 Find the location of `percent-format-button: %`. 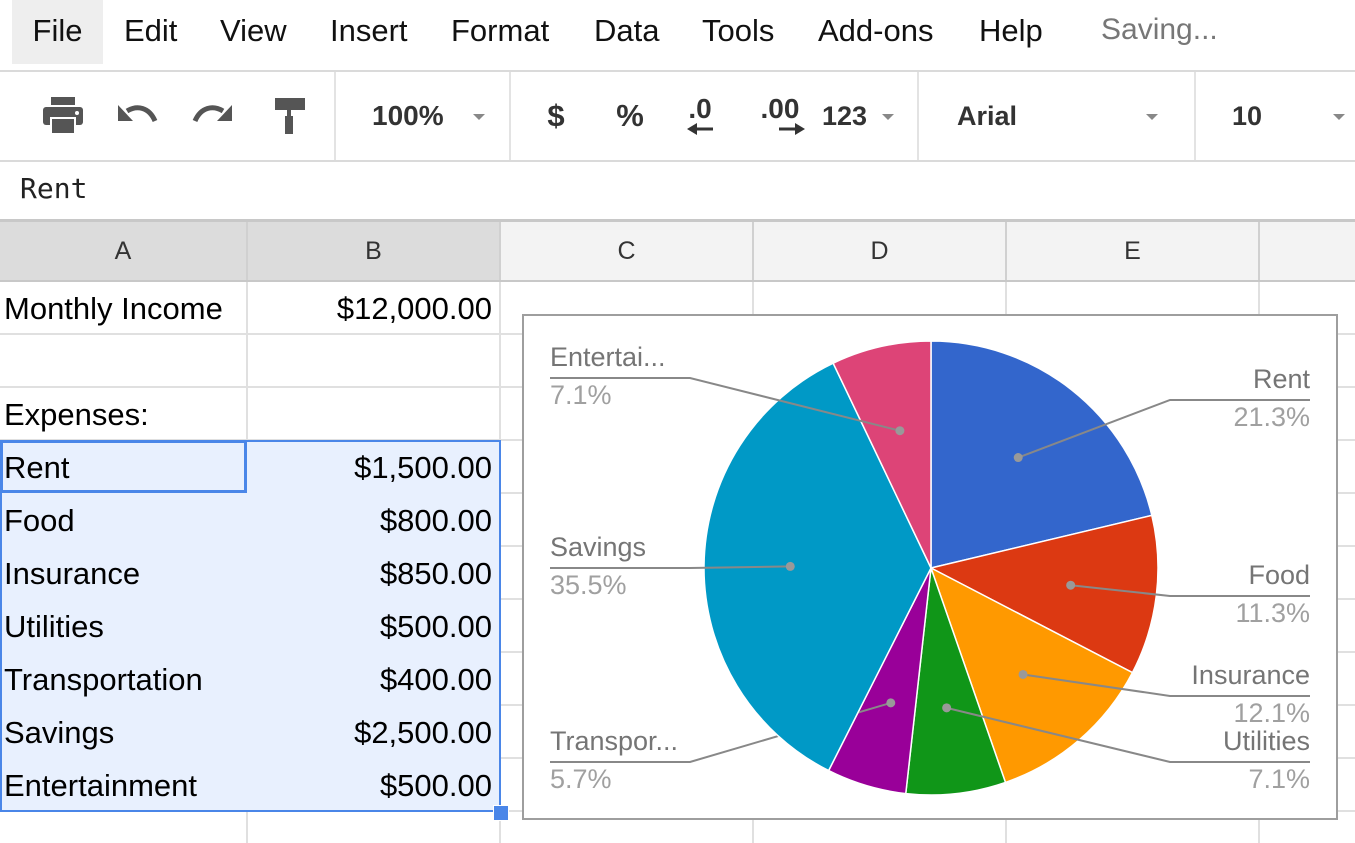

percent-format-button: % is located at coordinates (630, 116).